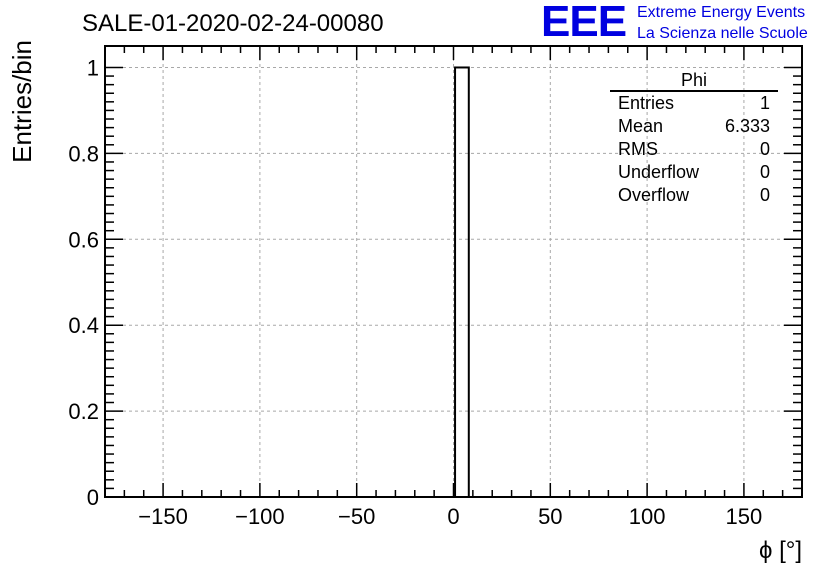  What do you see at coordinates (83, 325) in the screenshot?
I see `y-tick-label: 0.4` at bounding box center [83, 325].